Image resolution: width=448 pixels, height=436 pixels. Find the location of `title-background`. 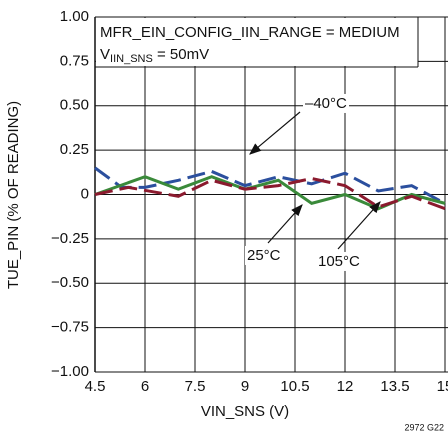

title-background is located at coordinates (257, 42).